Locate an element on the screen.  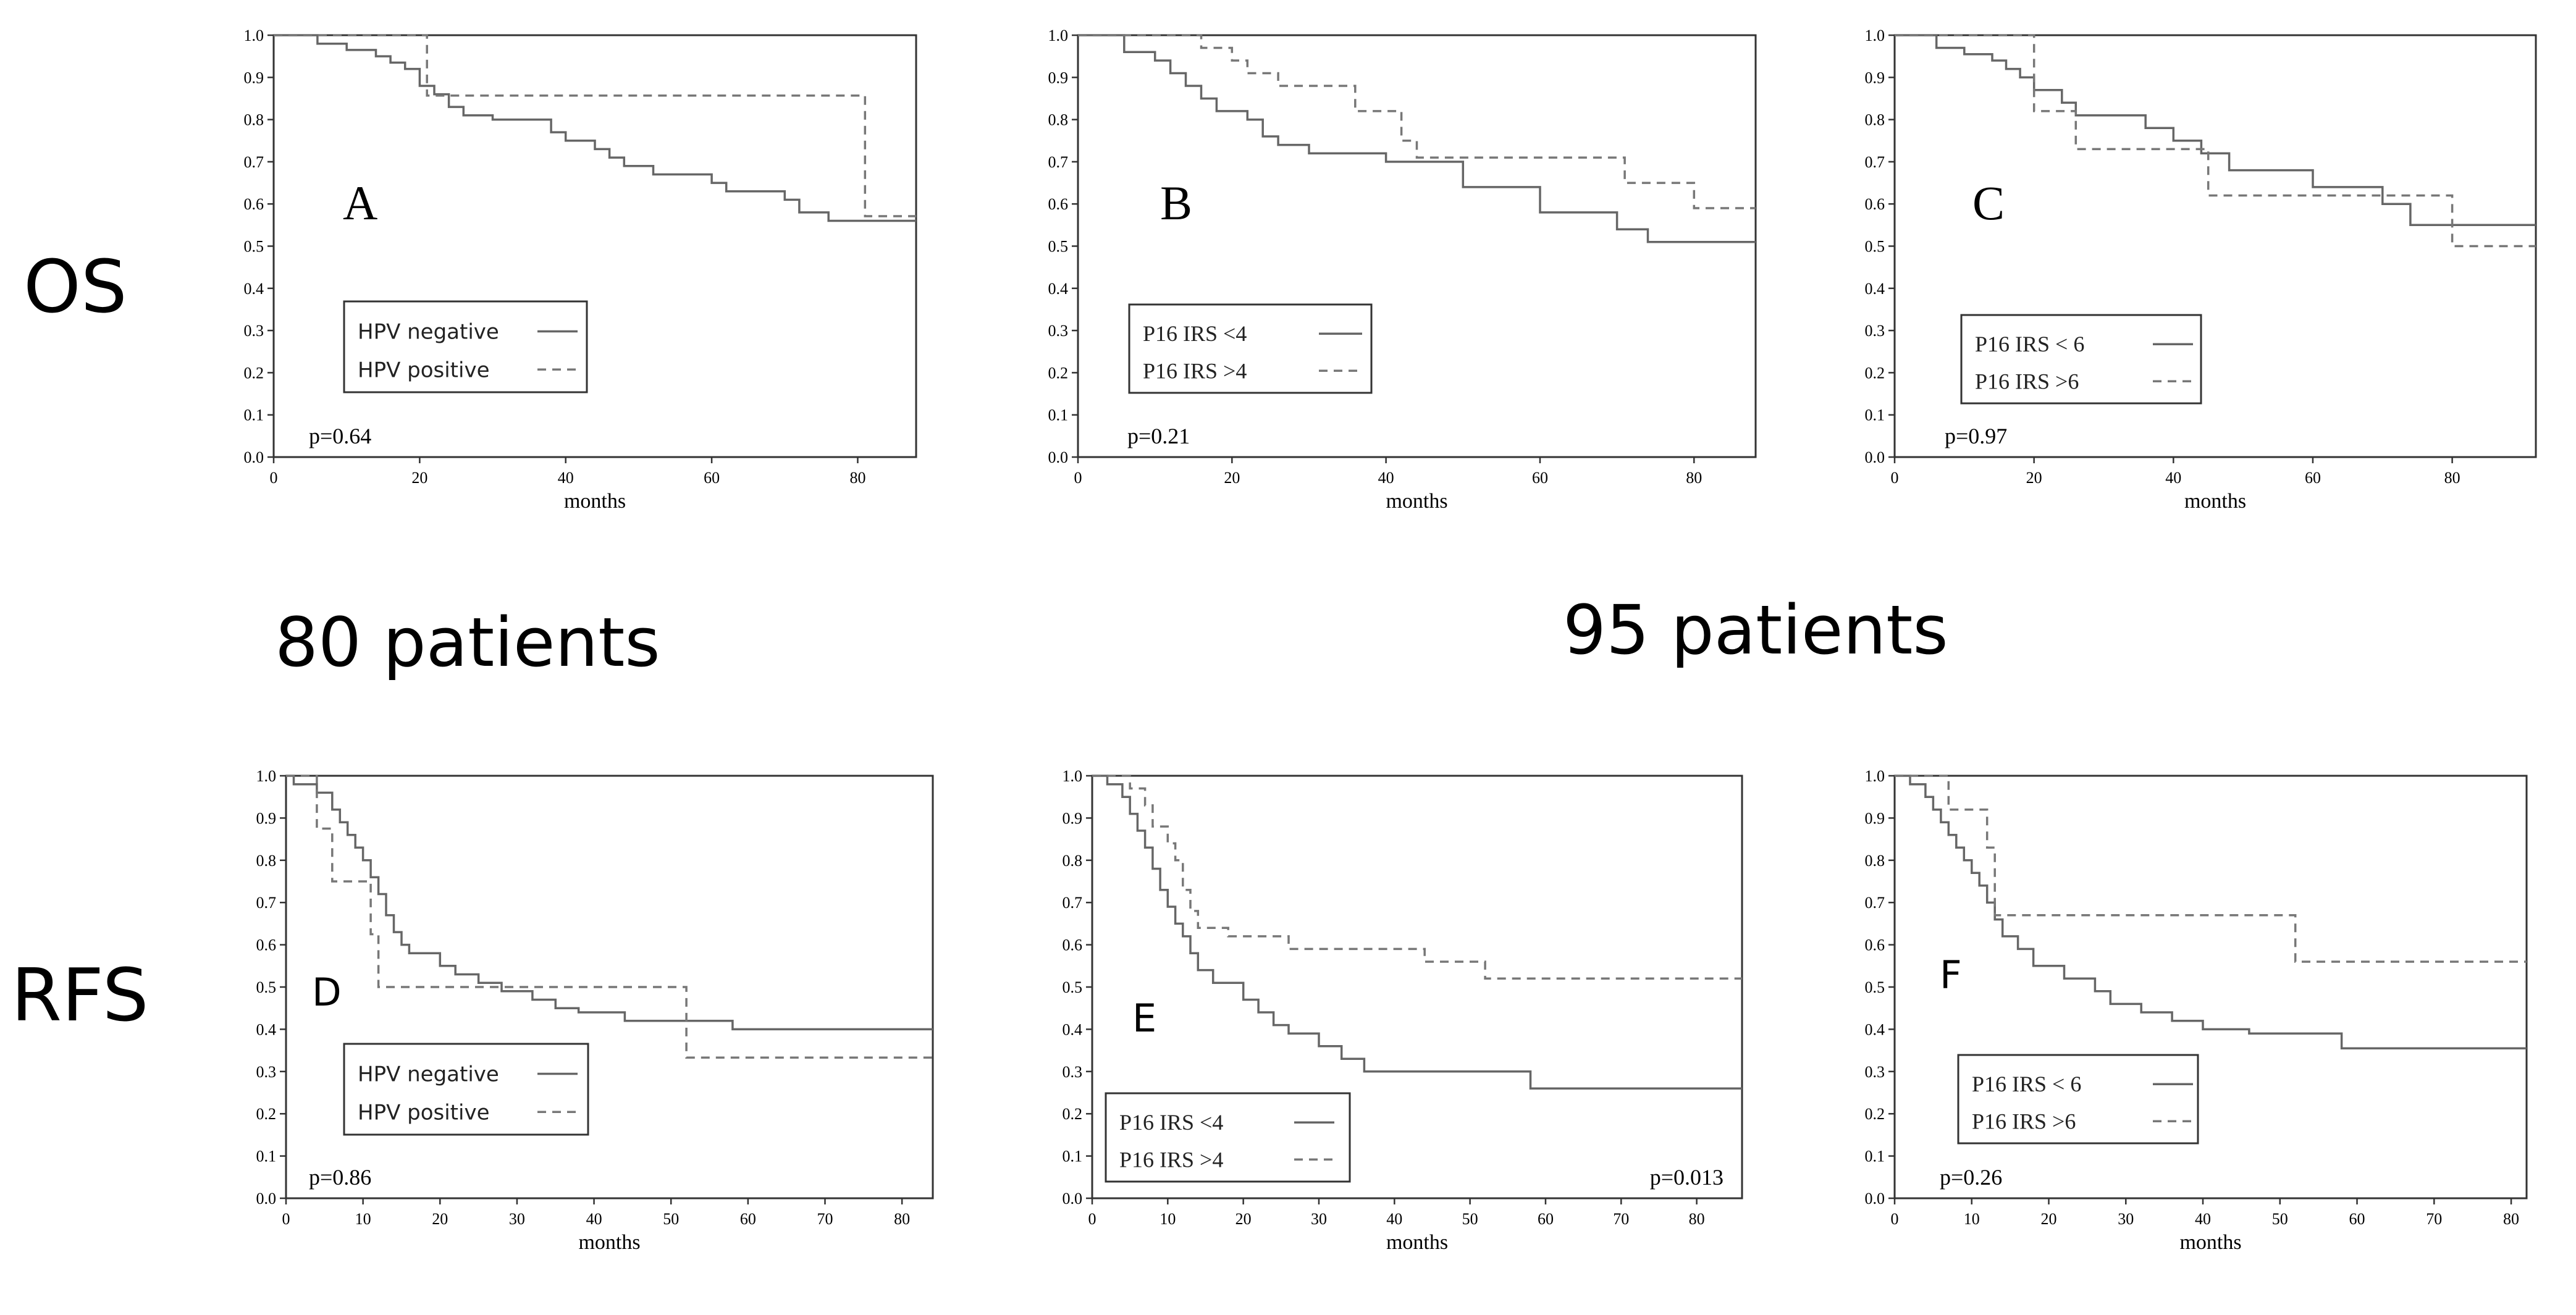
legend-entry-label: HPV positive is located at coordinates (424, 1112).